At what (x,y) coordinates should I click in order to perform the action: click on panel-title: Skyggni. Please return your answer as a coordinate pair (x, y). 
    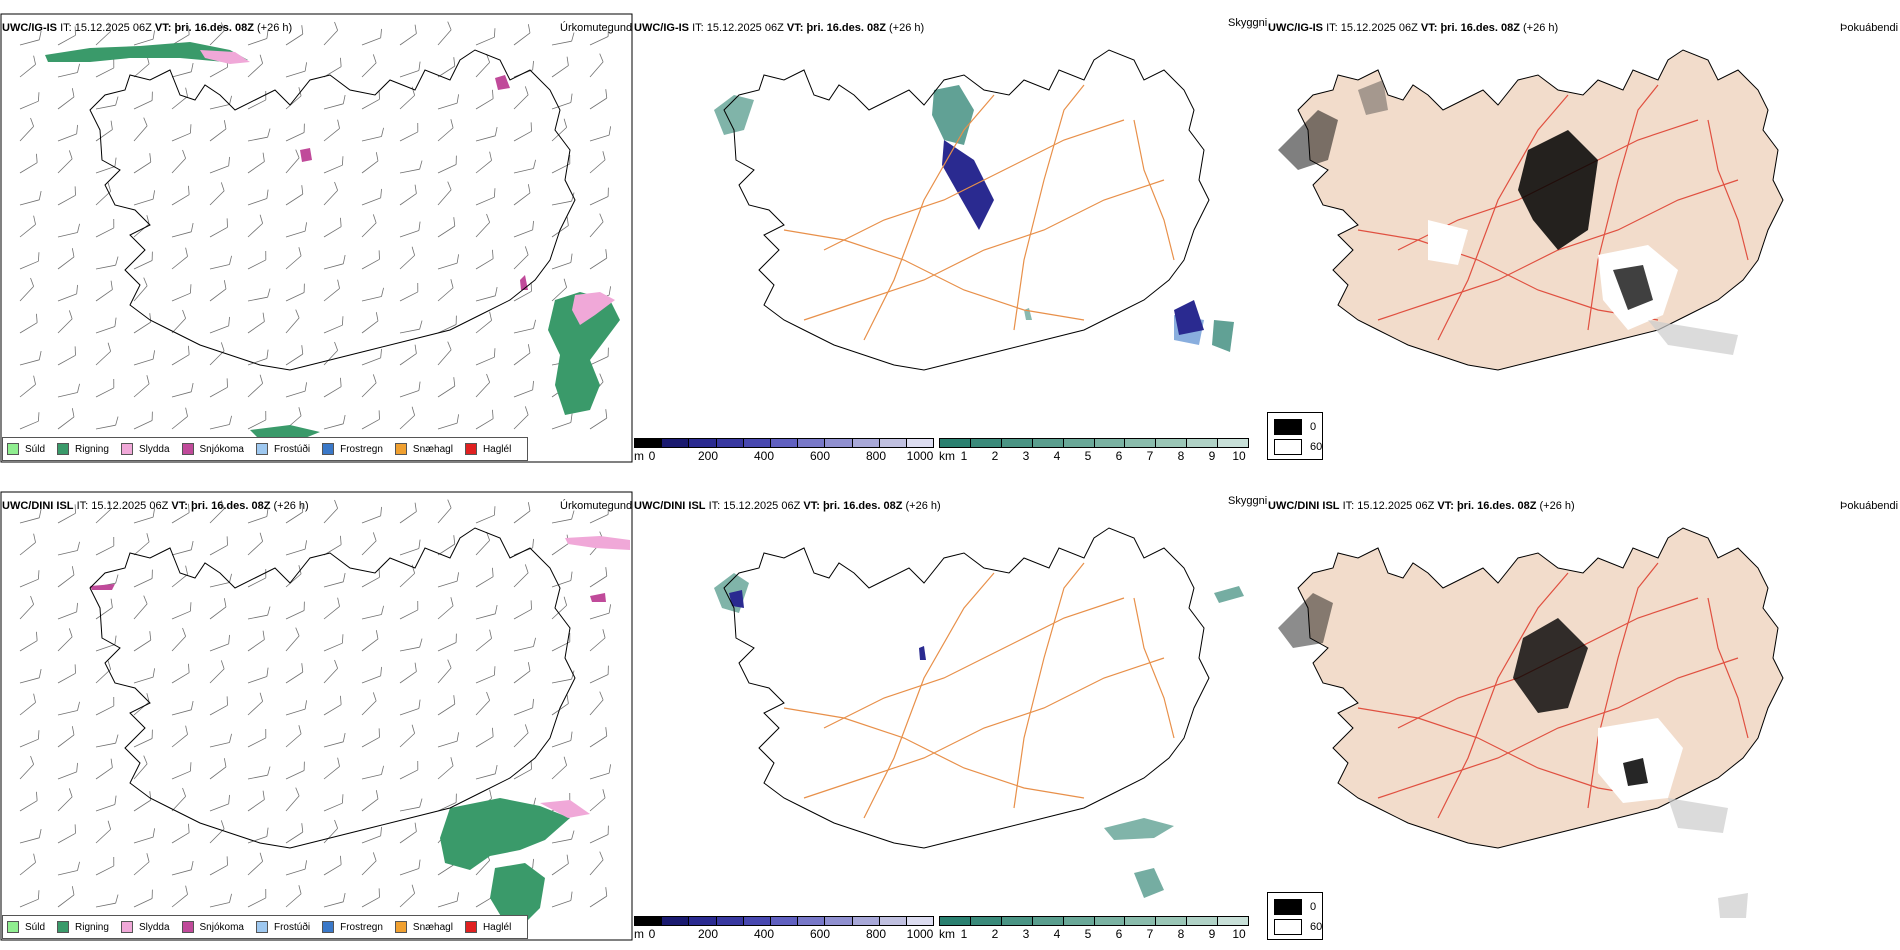
    Looking at the image, I should click on (1248, 501).